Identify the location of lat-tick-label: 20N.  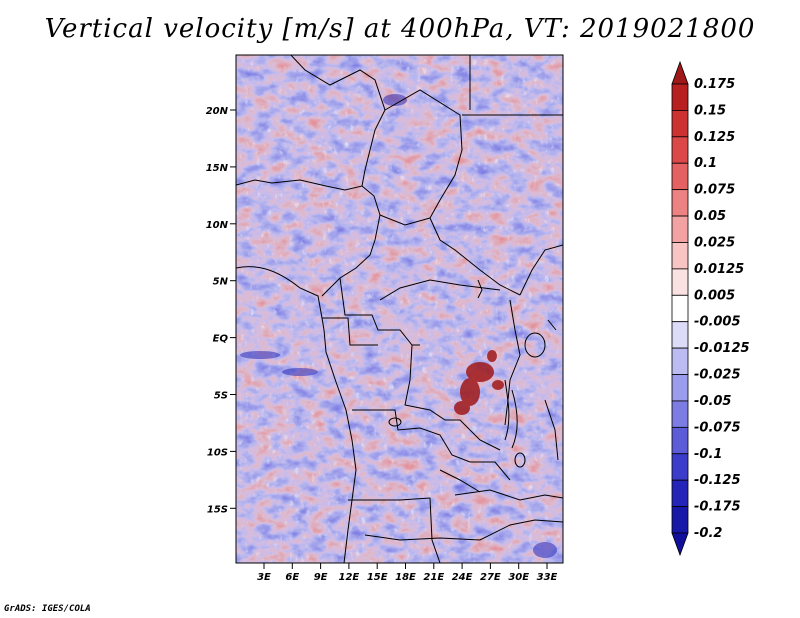
(217, 111).